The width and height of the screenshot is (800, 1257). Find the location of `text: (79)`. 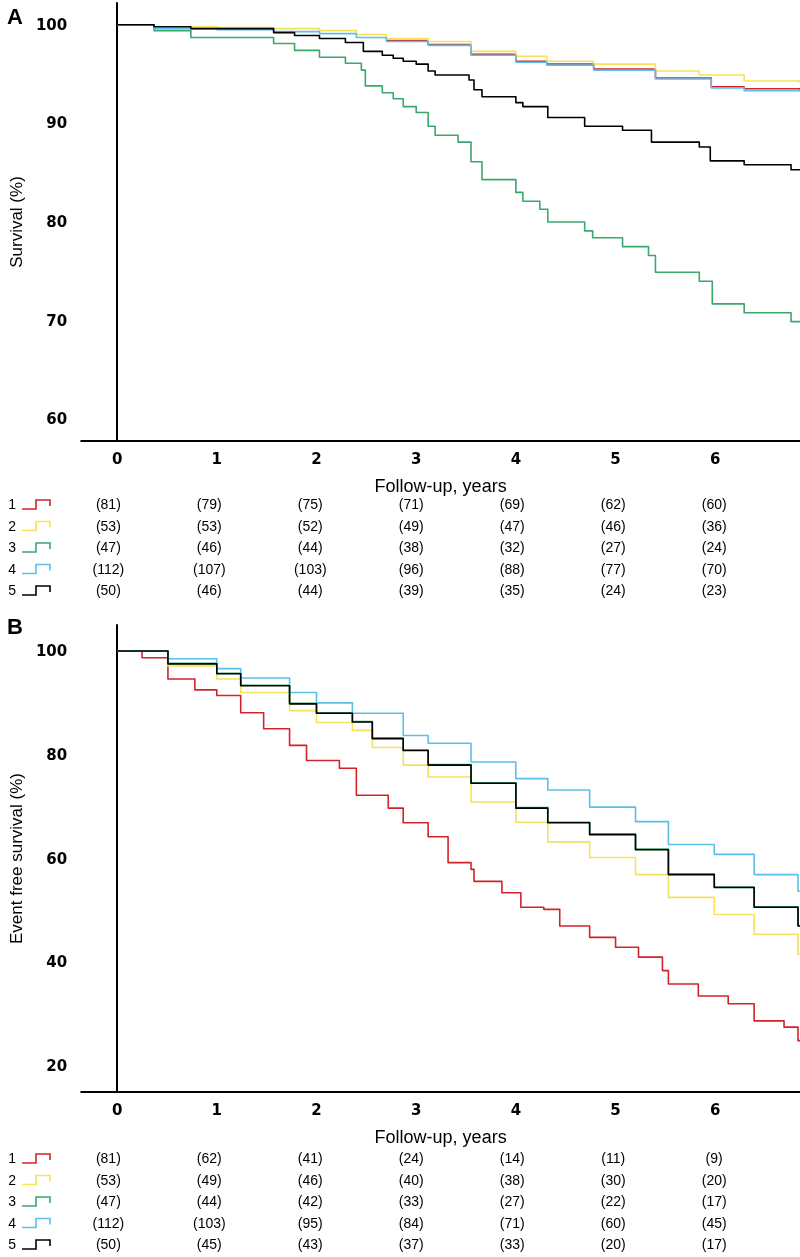

text: (79) is located at coordinates (209, 504).